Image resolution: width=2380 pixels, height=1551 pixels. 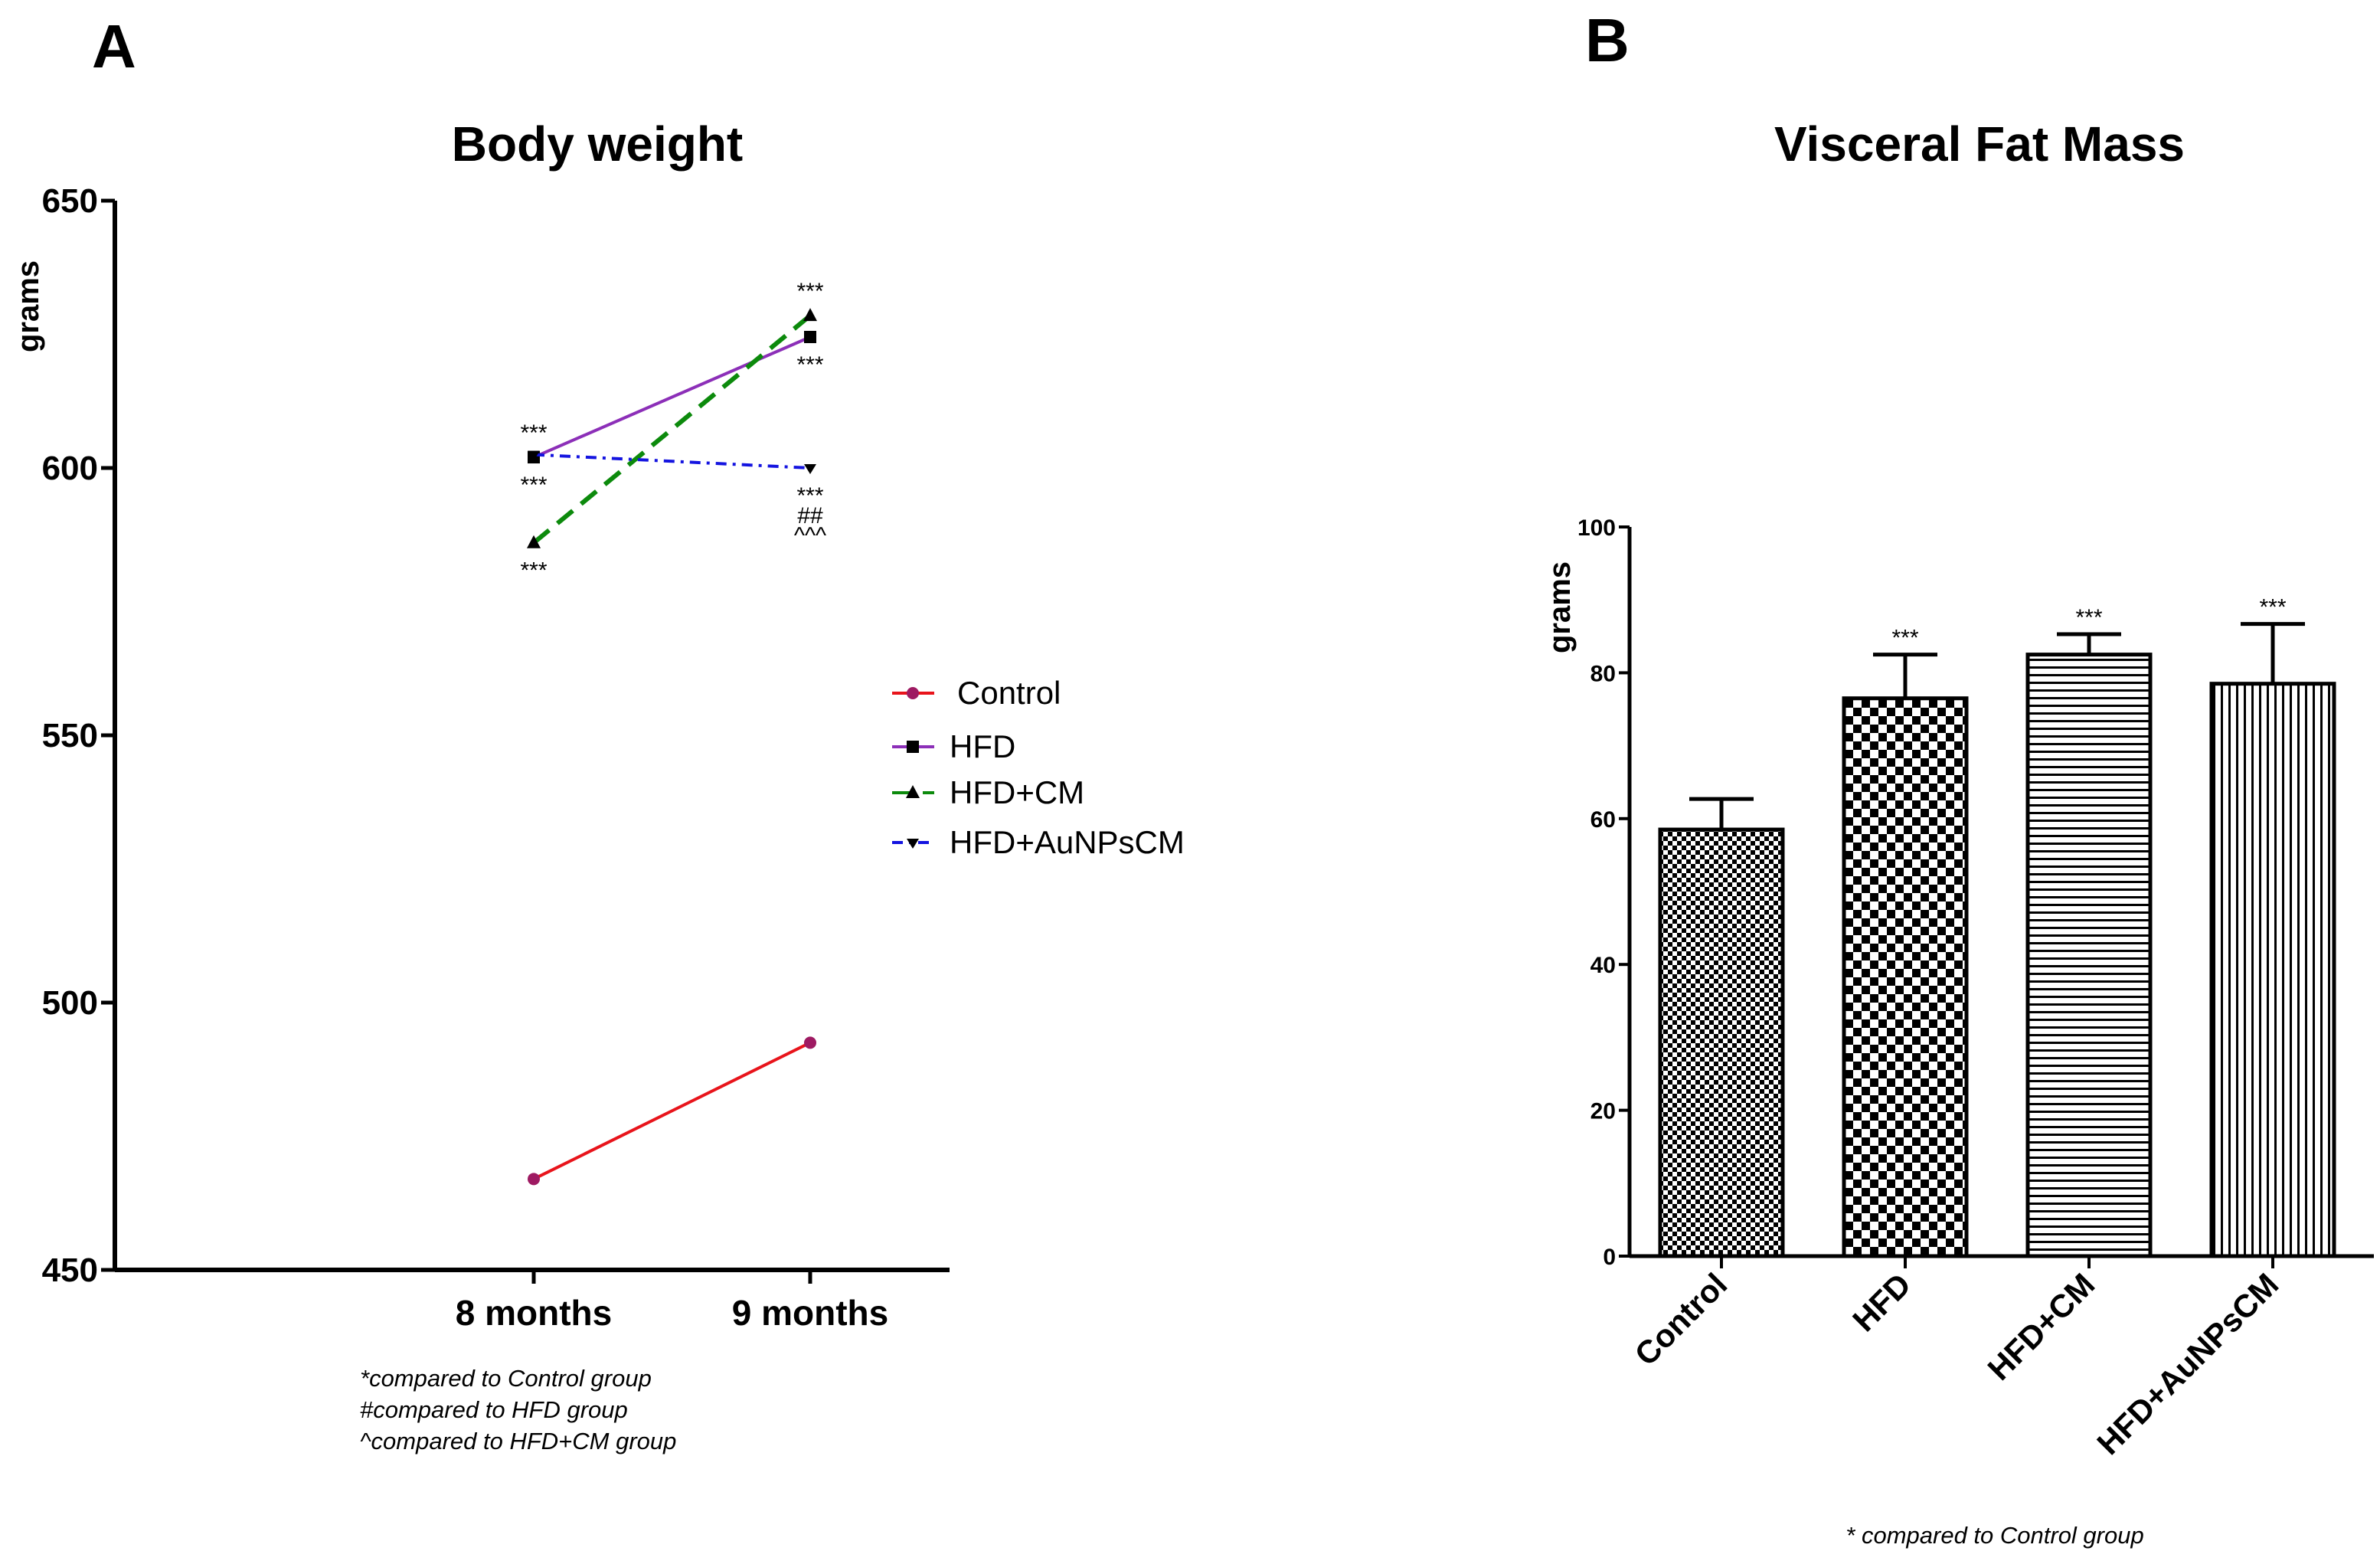 What do you see at coordinates (1596, 528) in the screenshot?
I see `chart-b-ytick-label: 100` at bounding box center [1596, 528].